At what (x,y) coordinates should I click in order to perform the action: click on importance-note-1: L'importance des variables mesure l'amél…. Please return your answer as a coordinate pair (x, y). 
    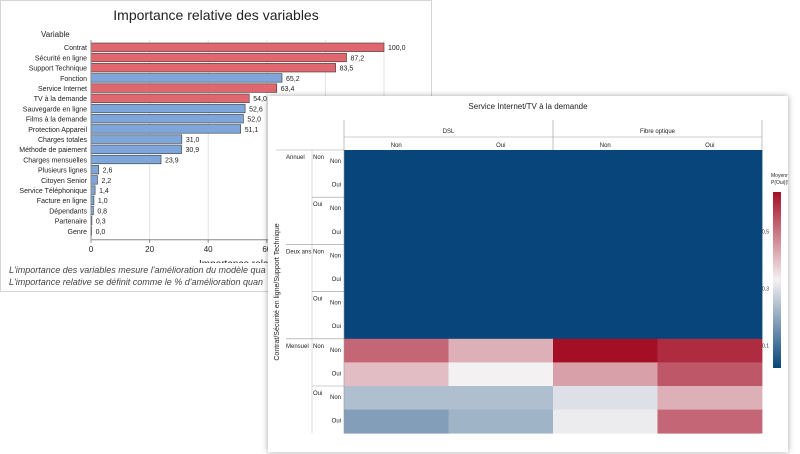
    Looking at the image, I should click on (137, 270).